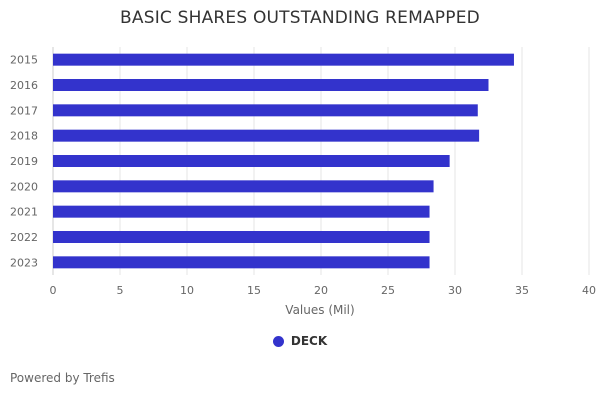 This screenshot has width=600, height=400. What do you see at coordinates (241, 211) in the screenshot?
I see `bar-2021` at bounding box center [241, 211].